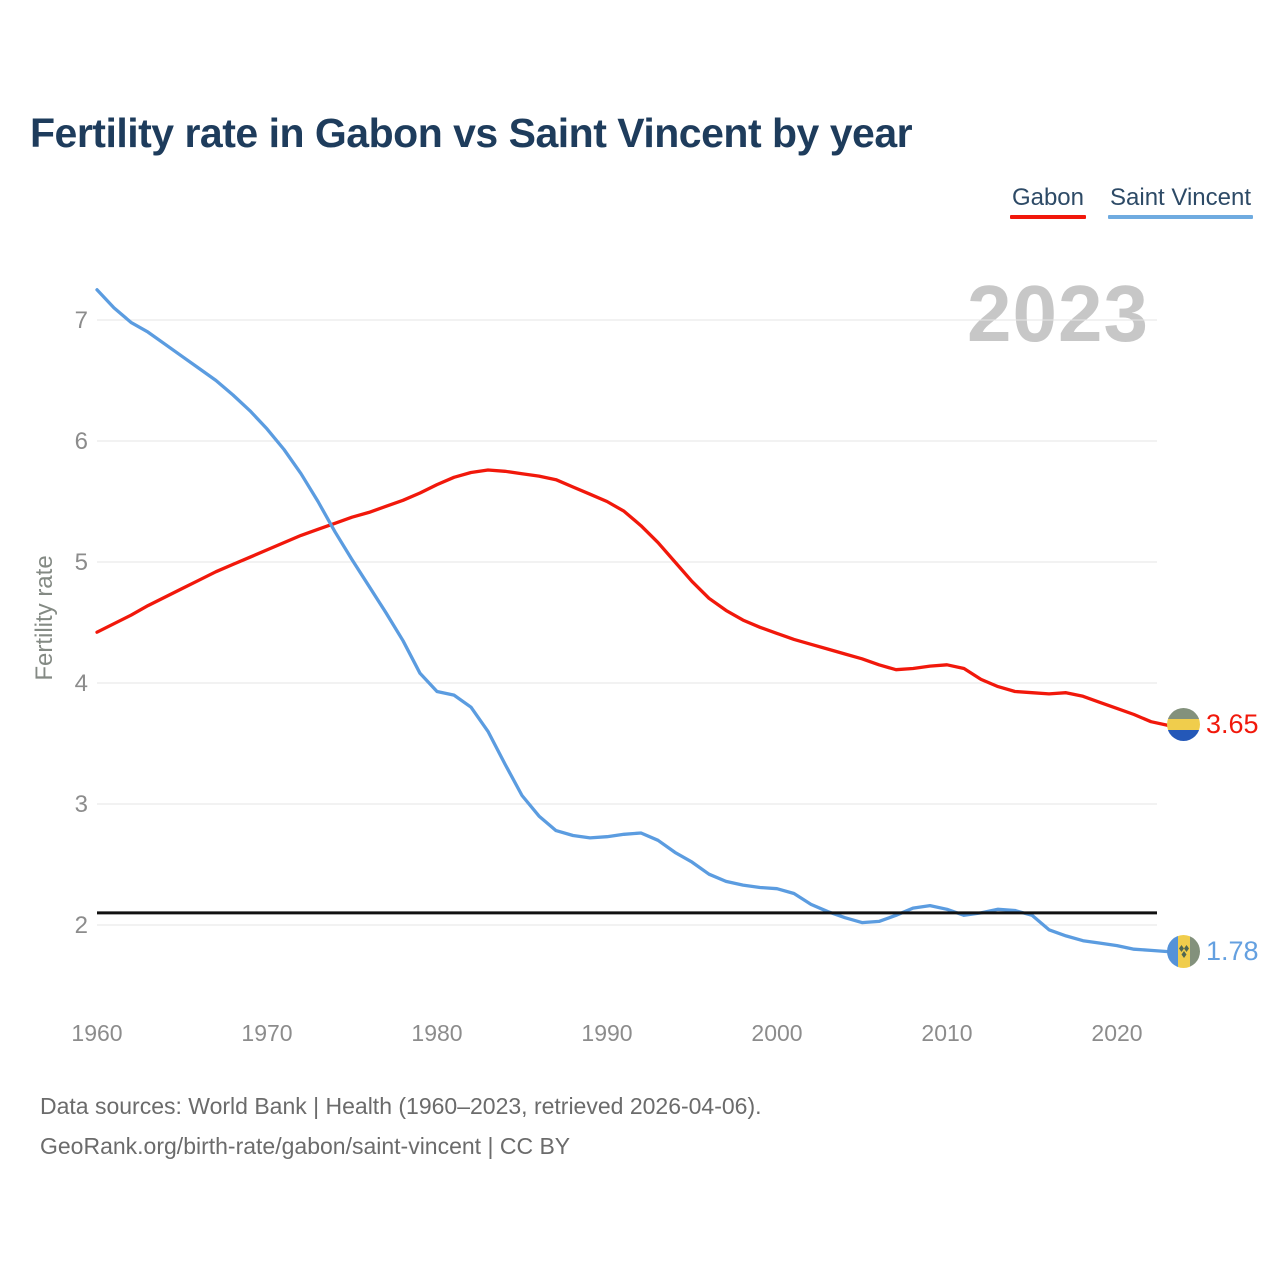 This screenshot has height=1280, width=1280. Describe the element at coordinates (946, 1033) in the screenshot. I see `x-tick-label-2010: 2010` at that location.